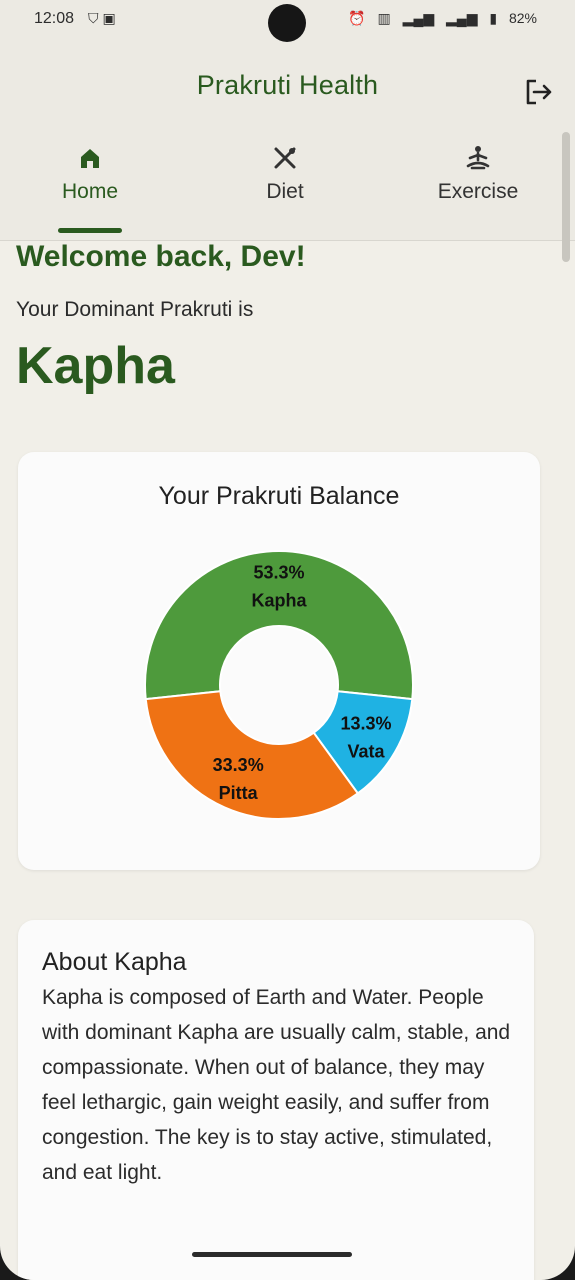  I want to click on battery-icon: ▮, so click(493, 18).